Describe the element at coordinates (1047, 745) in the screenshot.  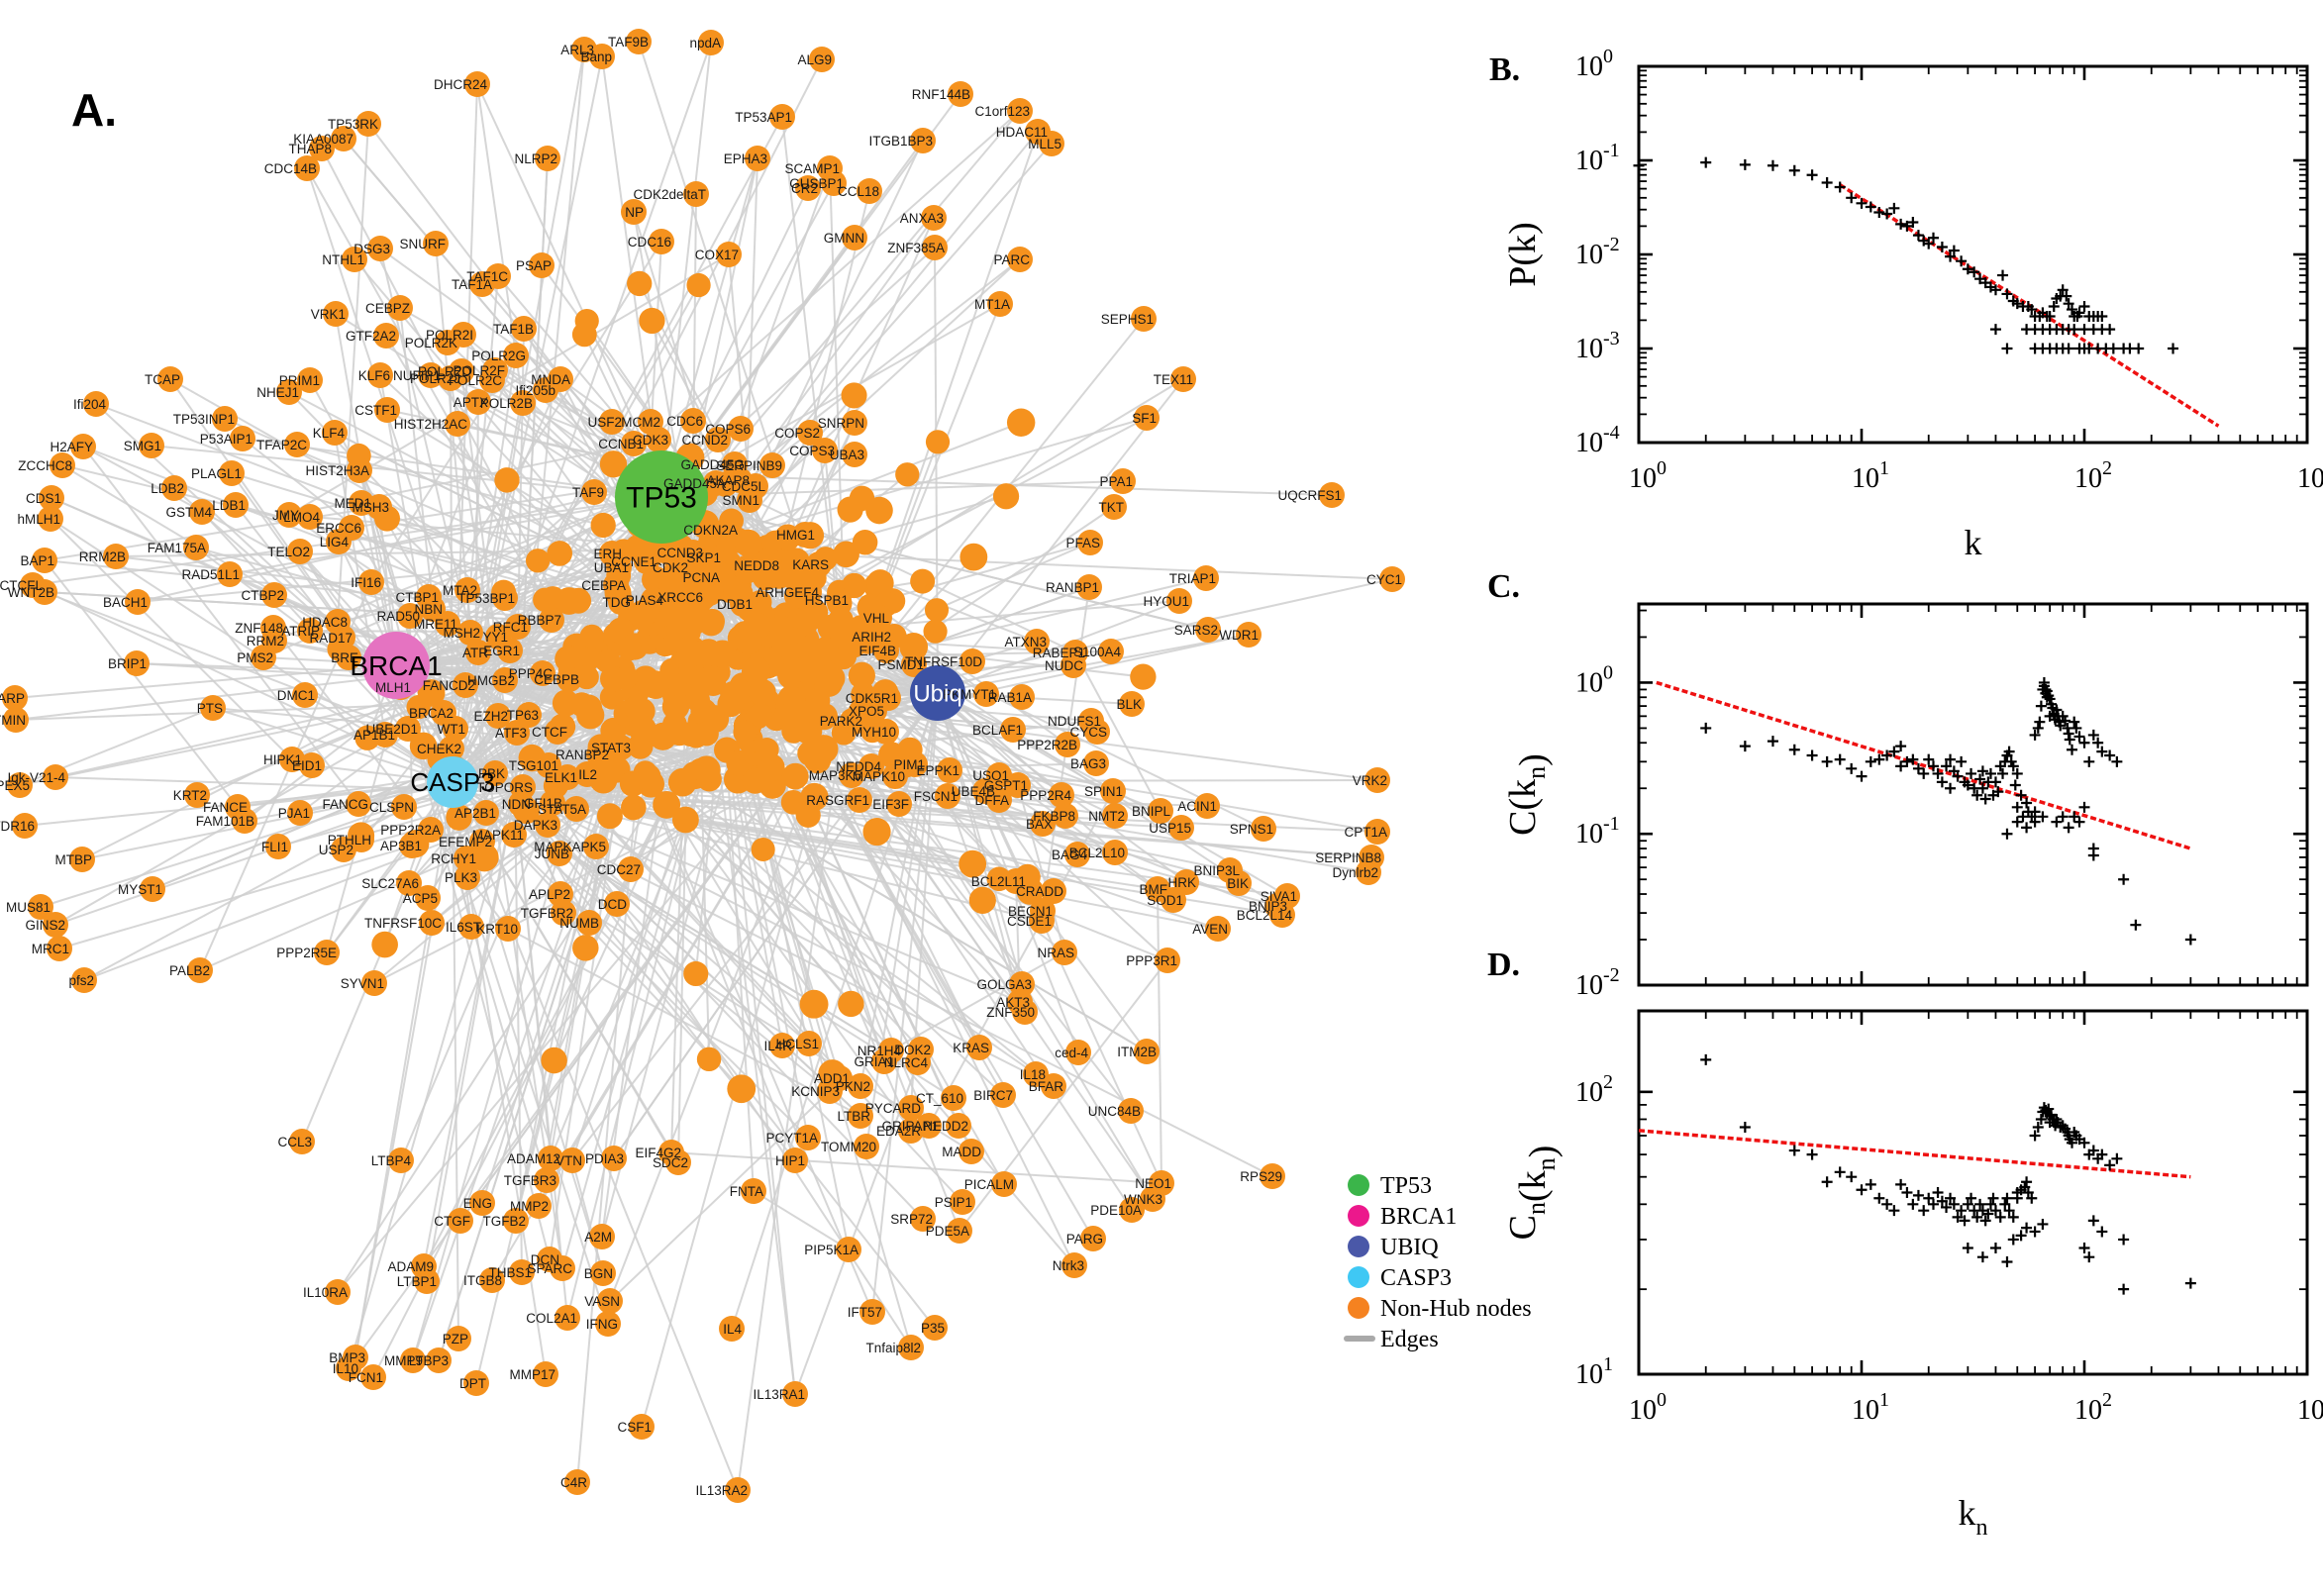
I see `network-node-label: PPP2R2B` at that location.